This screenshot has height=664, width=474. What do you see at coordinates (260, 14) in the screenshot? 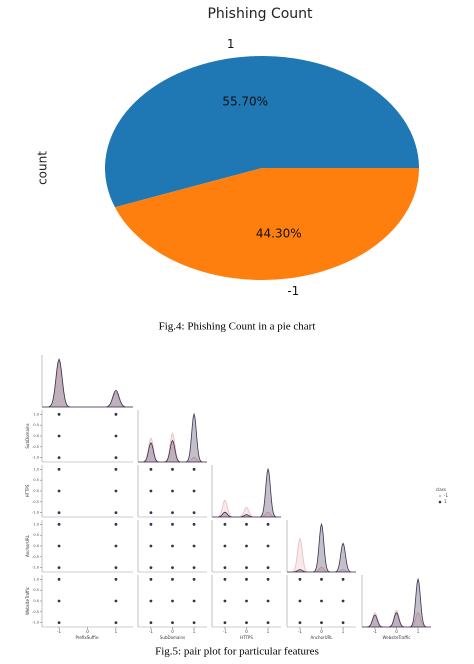
I see `pie-title: Phishing Count` at bounding box center [260, 14].